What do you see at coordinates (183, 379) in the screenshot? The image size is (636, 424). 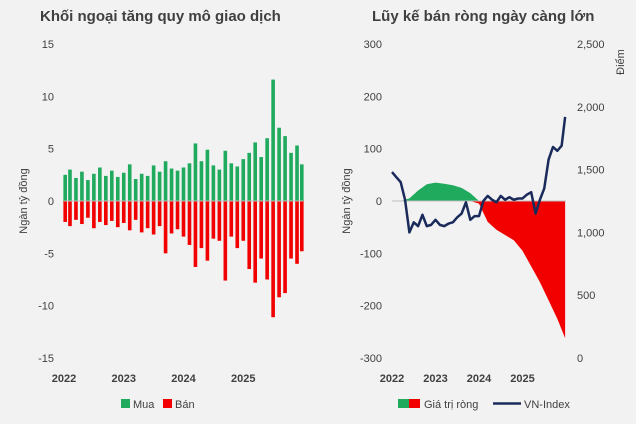 I see `x-tick-label: 2024` at bounding box center [183, 379].